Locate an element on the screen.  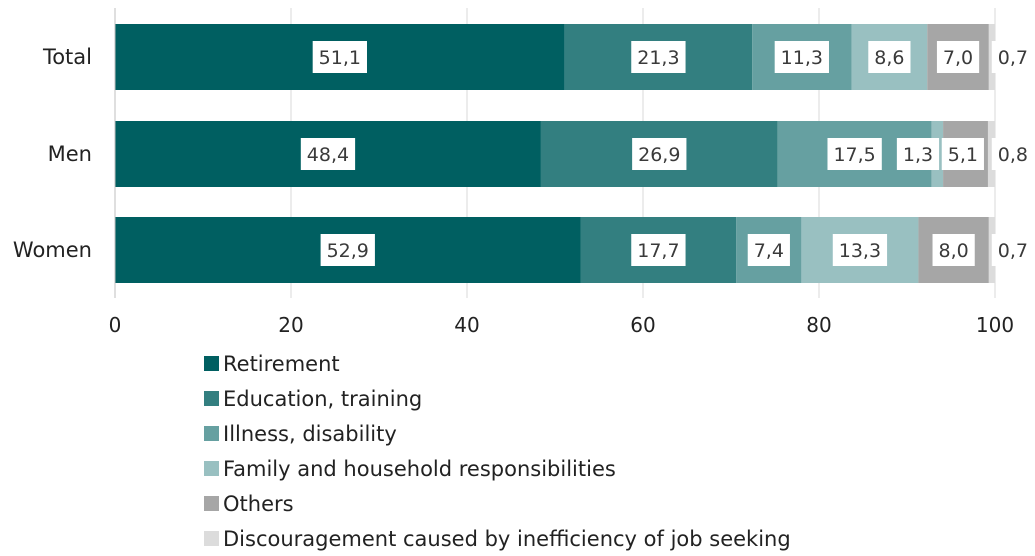
x-tick-label: 60 is located at coordinates (642, 325).